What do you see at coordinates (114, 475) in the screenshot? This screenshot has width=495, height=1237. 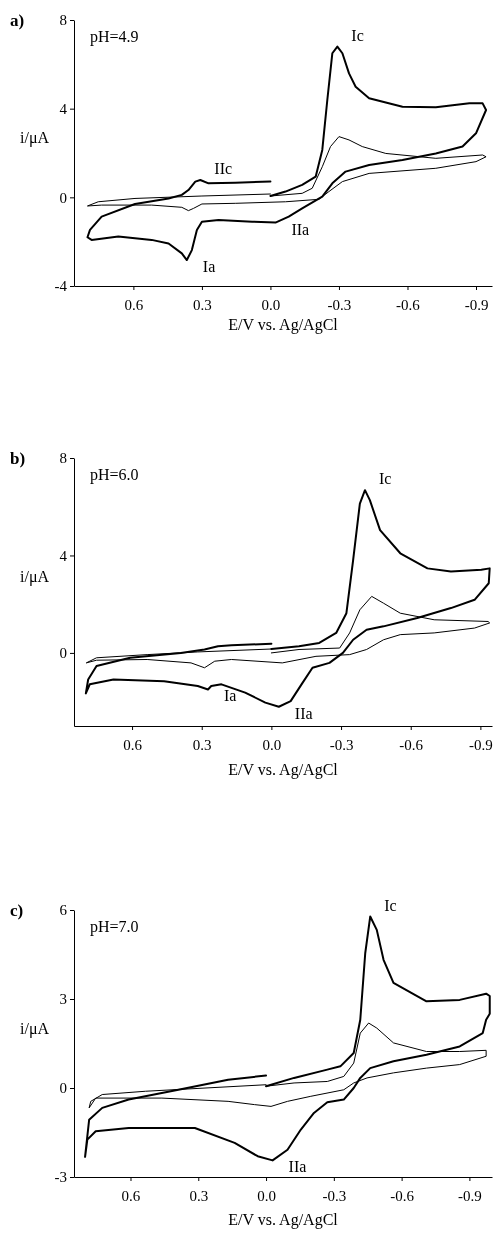 I see `annotation: pH=6.0` at bounding box center [114, 475].